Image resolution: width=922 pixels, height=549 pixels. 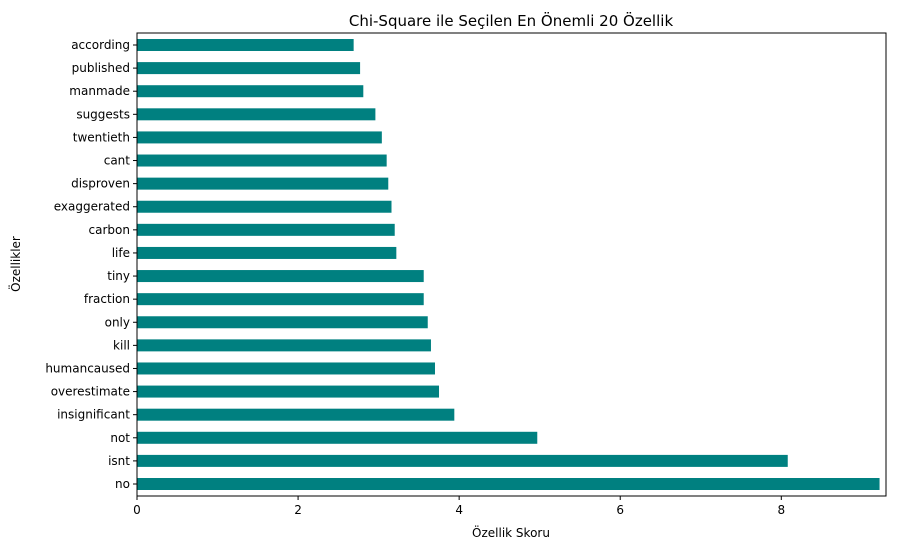 I want to click on y-tick-label: twentieth, so click(x=101, y=137).